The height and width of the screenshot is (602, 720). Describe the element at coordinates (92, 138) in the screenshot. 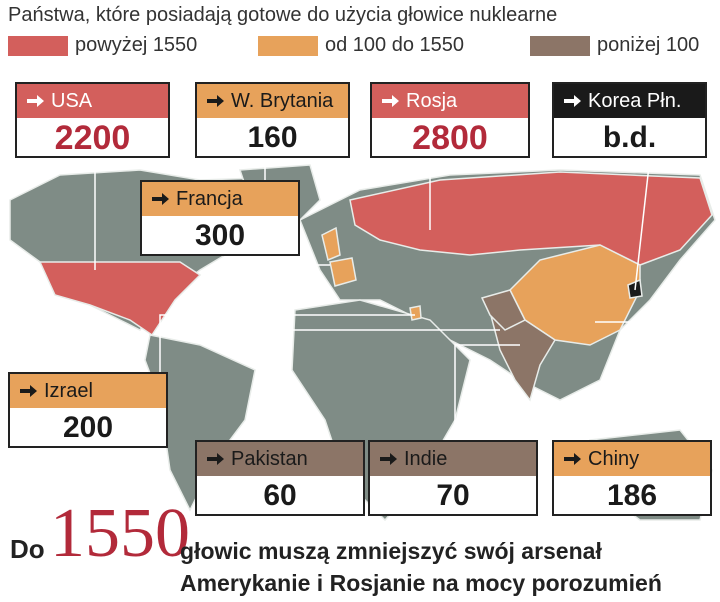

I see `warhead-count: 2200` at that location.